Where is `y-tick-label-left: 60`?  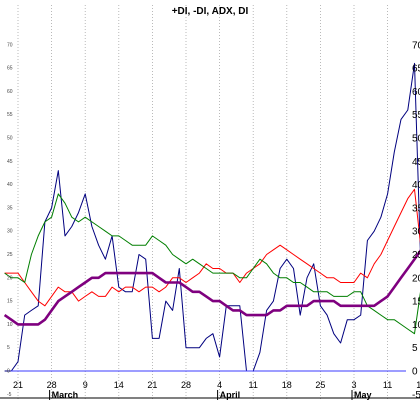
y-tick-label-left: 60 is located at coordinates (10, 92).